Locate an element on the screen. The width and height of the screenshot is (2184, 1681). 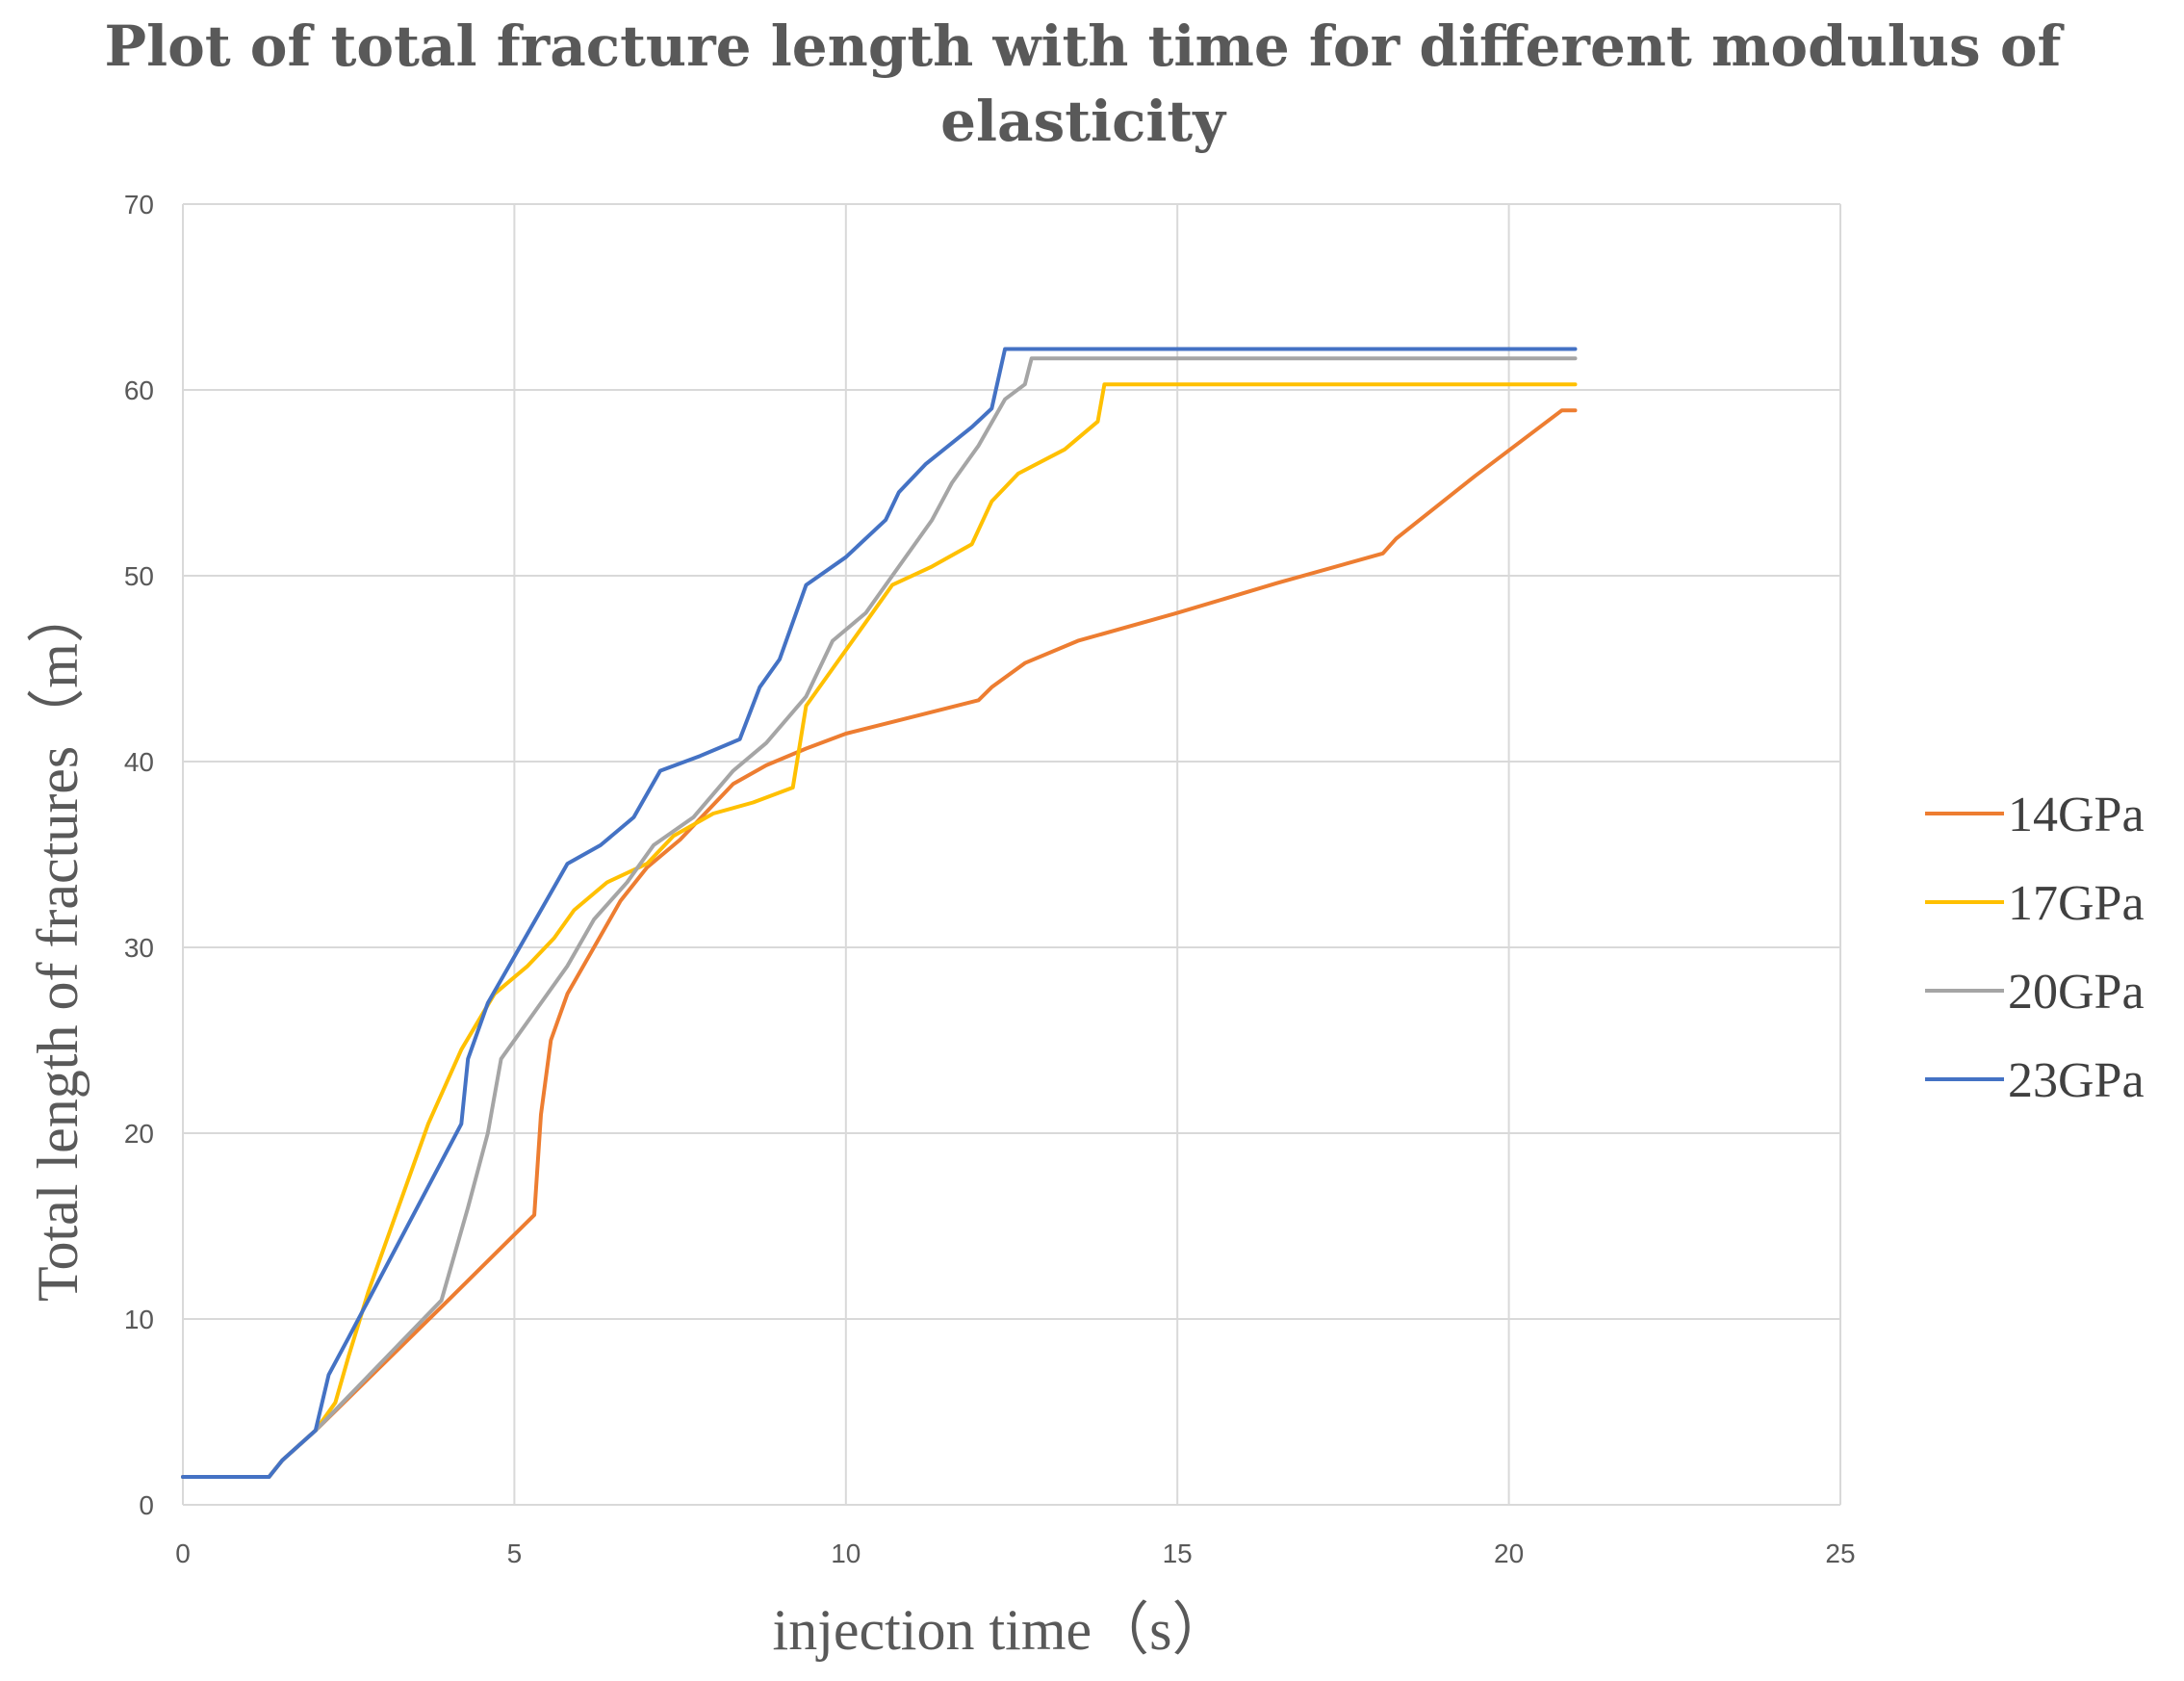
x-tick-label: 20 is located at coordinates (1509, 1554).